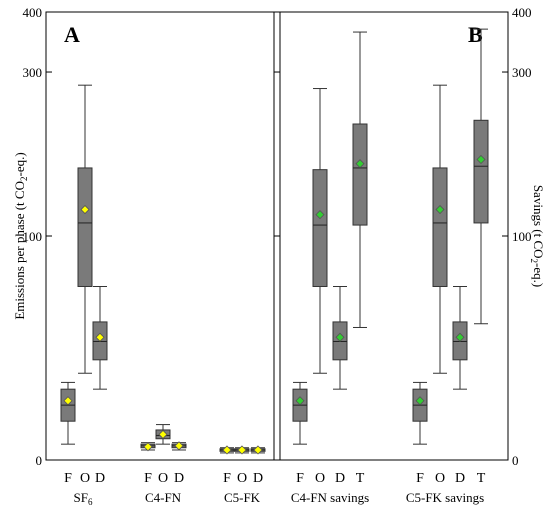  I want to click on box-b-0-D, so click(340, 337).